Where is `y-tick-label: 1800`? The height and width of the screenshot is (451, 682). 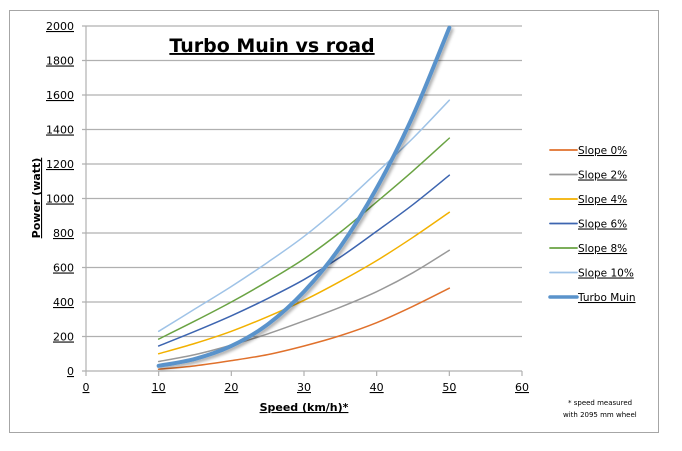
y-tick-label: 1800 is located at coordinates (60, 61).